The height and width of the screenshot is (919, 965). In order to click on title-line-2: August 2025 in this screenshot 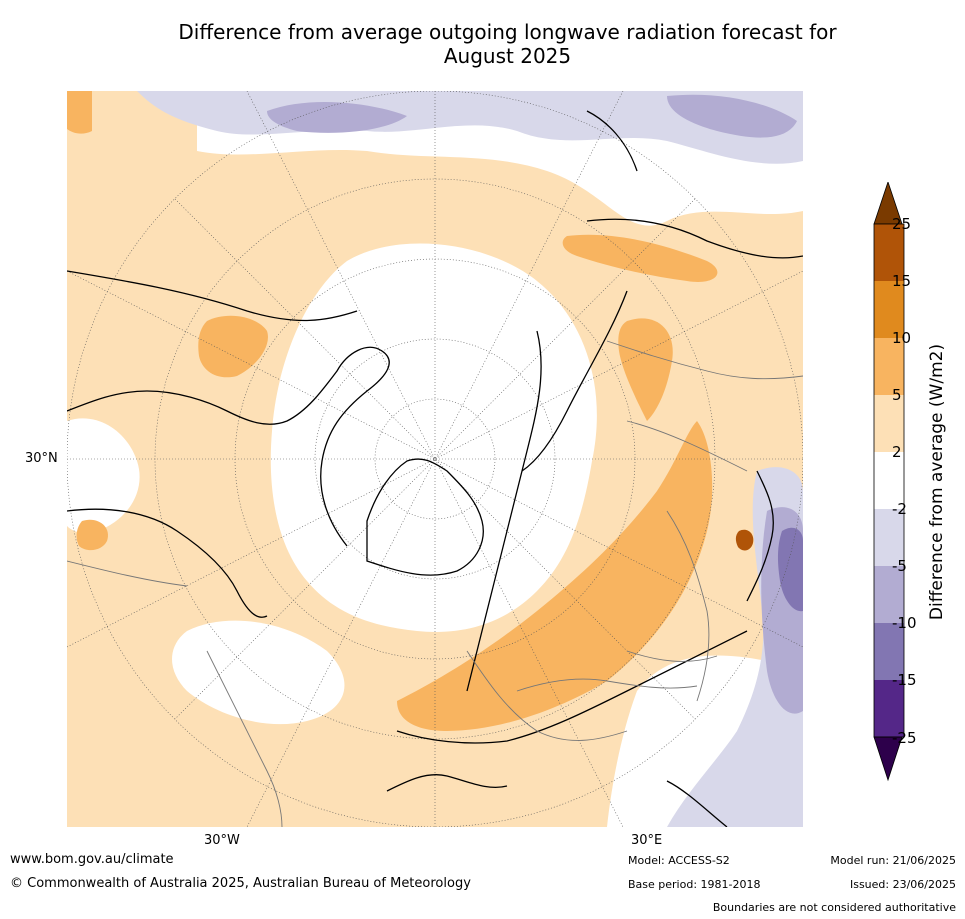, I will do `click(507, 56)`.